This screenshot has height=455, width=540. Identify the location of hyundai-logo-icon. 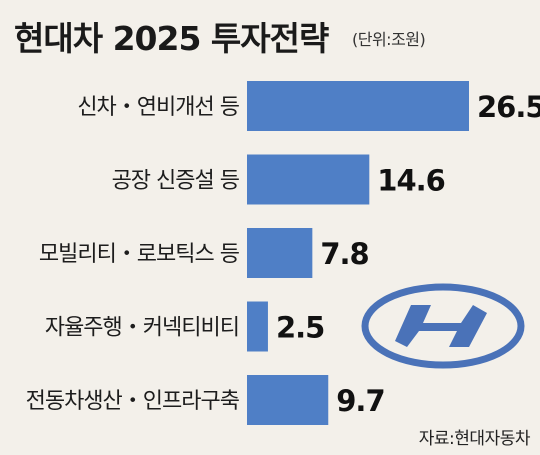
(443, 326).